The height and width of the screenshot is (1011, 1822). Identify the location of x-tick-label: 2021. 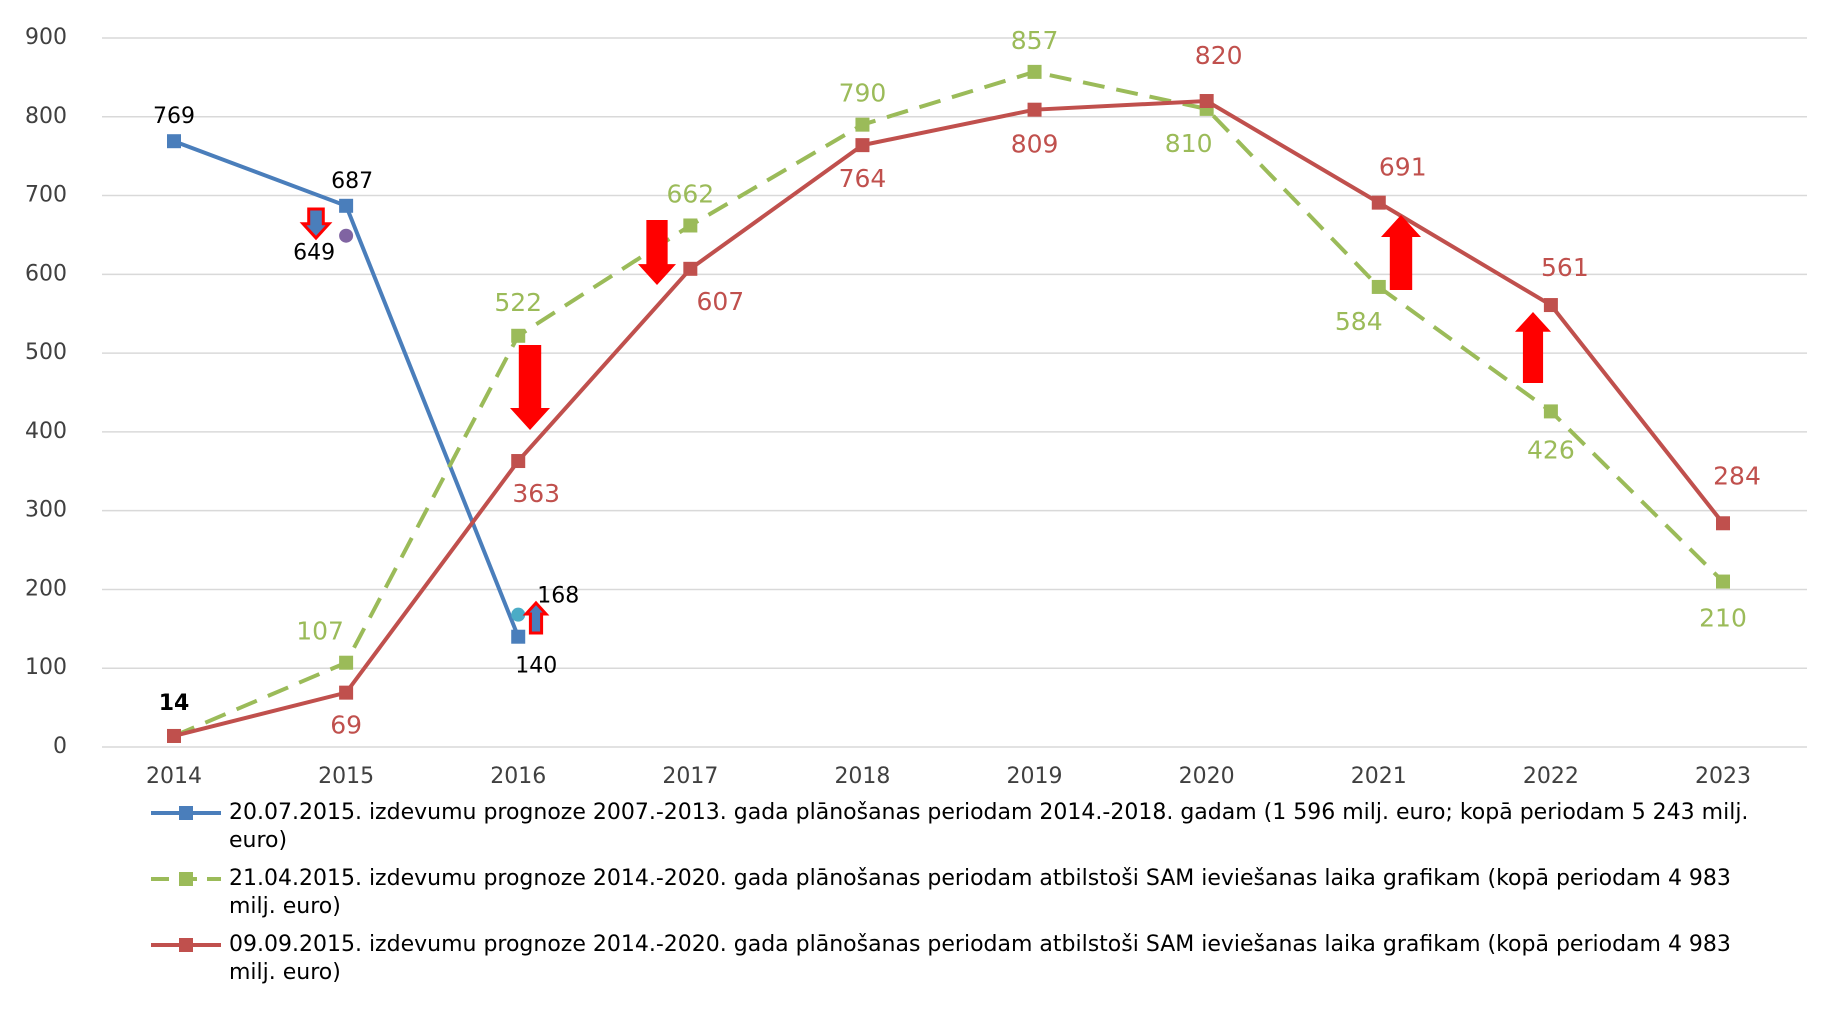
(1379, 776).